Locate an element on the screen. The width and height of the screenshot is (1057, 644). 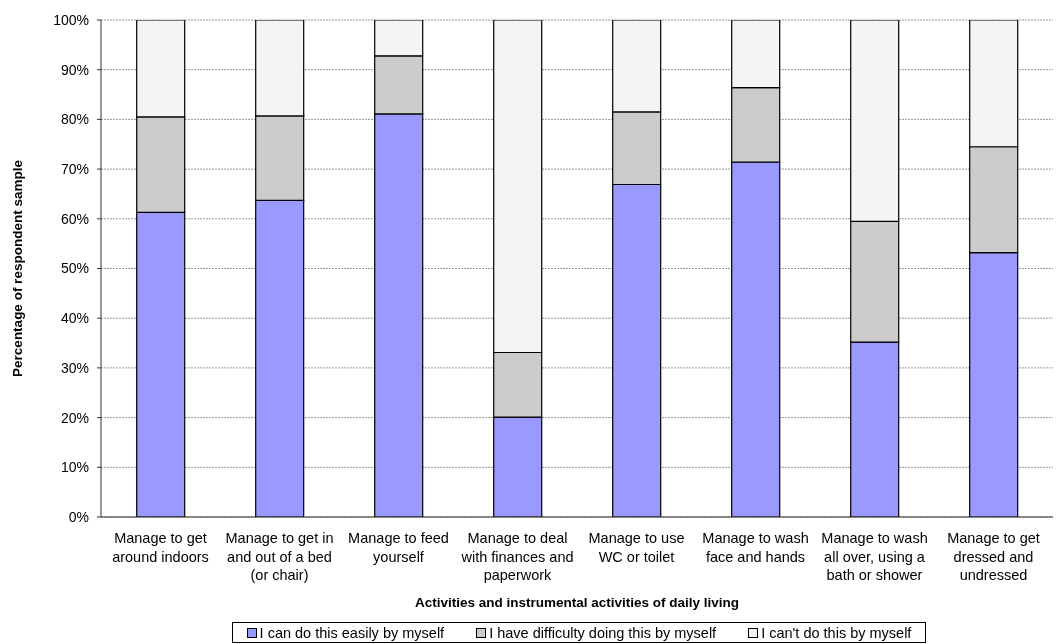
y-axis-title: Percentage of respondent sample is located at coordinates (17, 268).